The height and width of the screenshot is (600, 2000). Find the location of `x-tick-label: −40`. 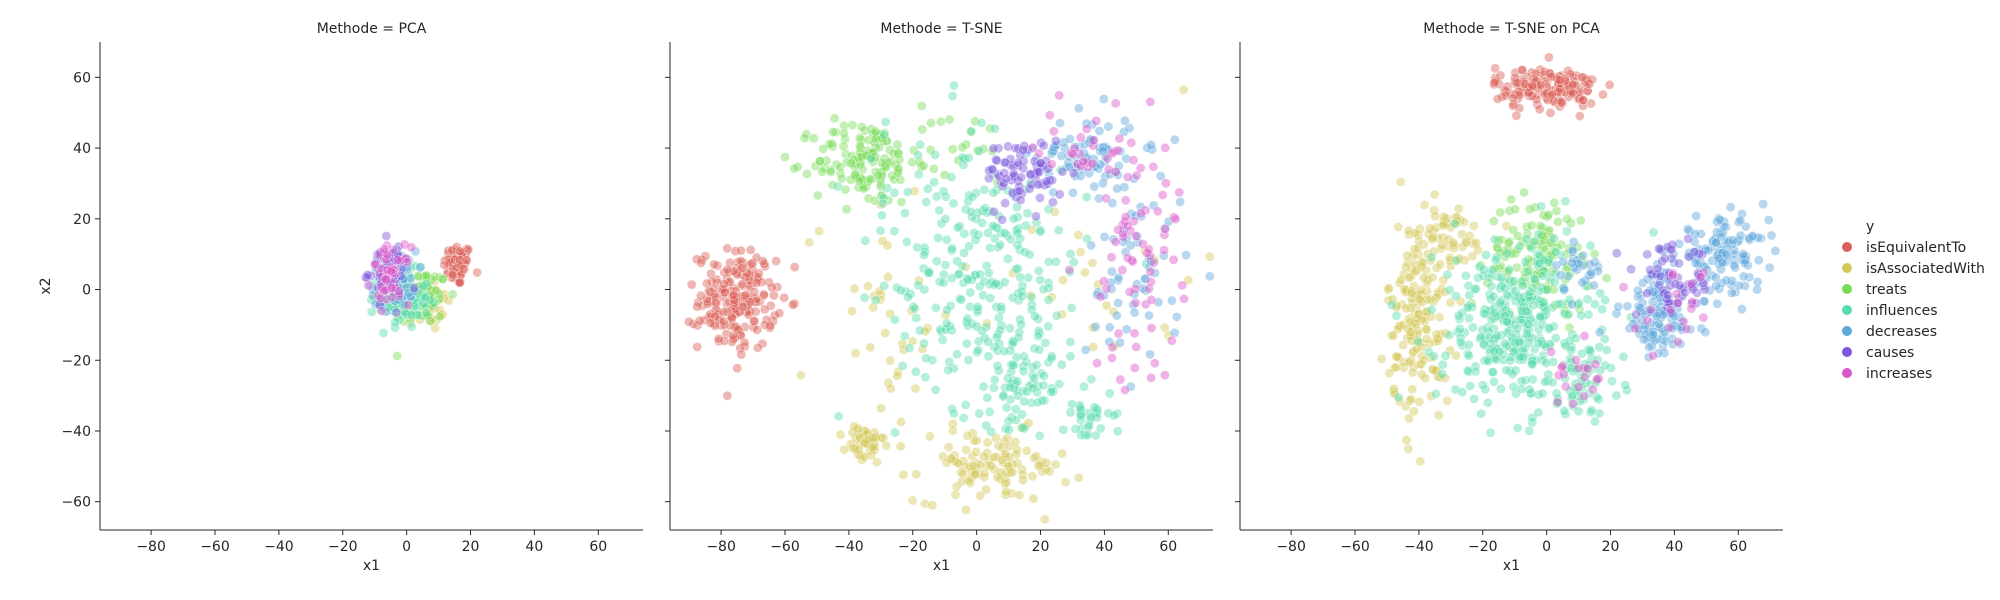

x-tick-label: −40 is located at coordinates (1419, 547).